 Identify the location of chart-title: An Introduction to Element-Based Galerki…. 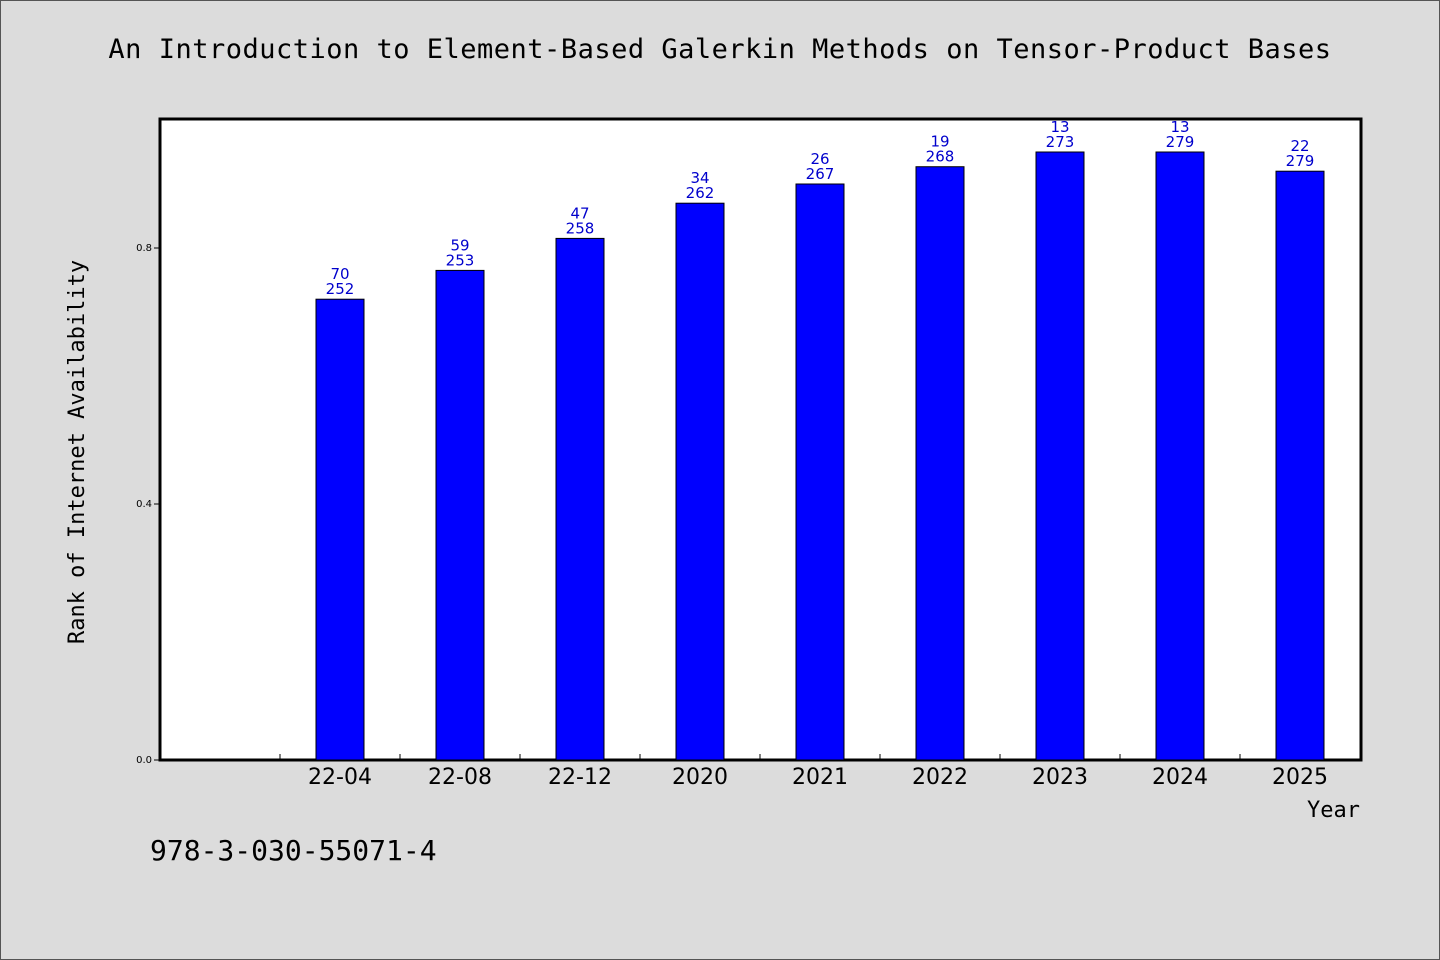
(720, 49).